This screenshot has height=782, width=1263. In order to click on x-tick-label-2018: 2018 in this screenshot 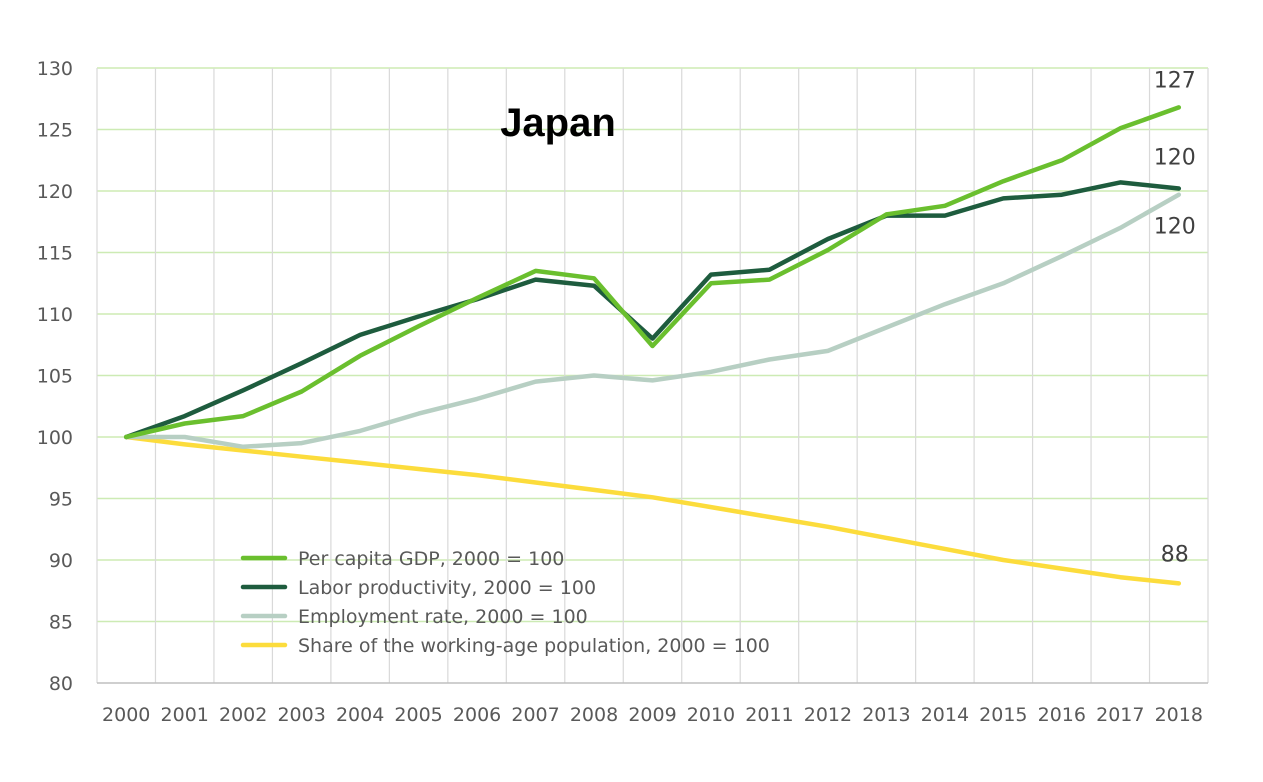, I will do `click(1179, 715)`.